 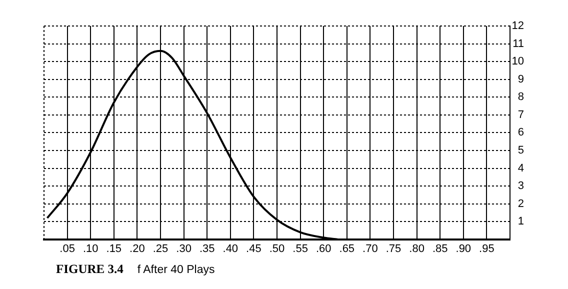 What do you see at coordinates (230, 249) in the screenshot?
I see `x-tick-label: .40` at bounding box center [230, 249].